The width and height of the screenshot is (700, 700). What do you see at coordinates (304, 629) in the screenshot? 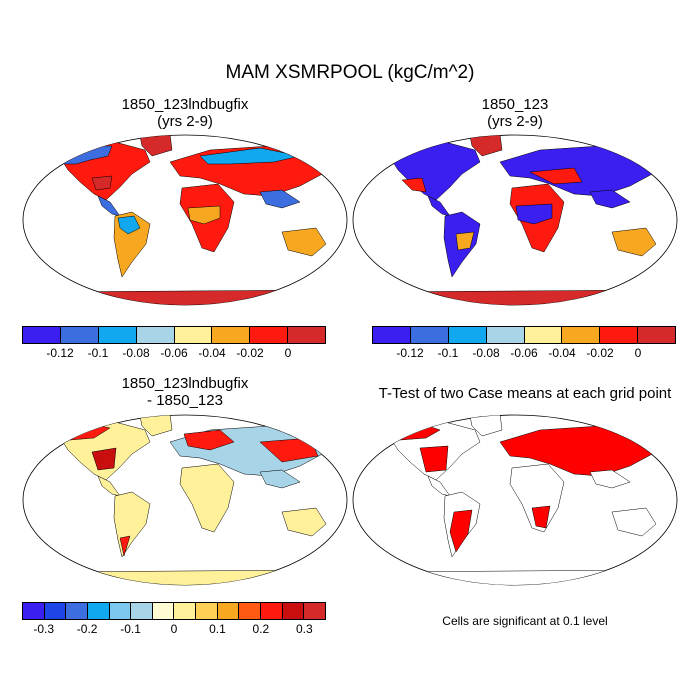
I see `colorbar-panel-3-tick-label: 0.3` at bounding box center [304, 629].